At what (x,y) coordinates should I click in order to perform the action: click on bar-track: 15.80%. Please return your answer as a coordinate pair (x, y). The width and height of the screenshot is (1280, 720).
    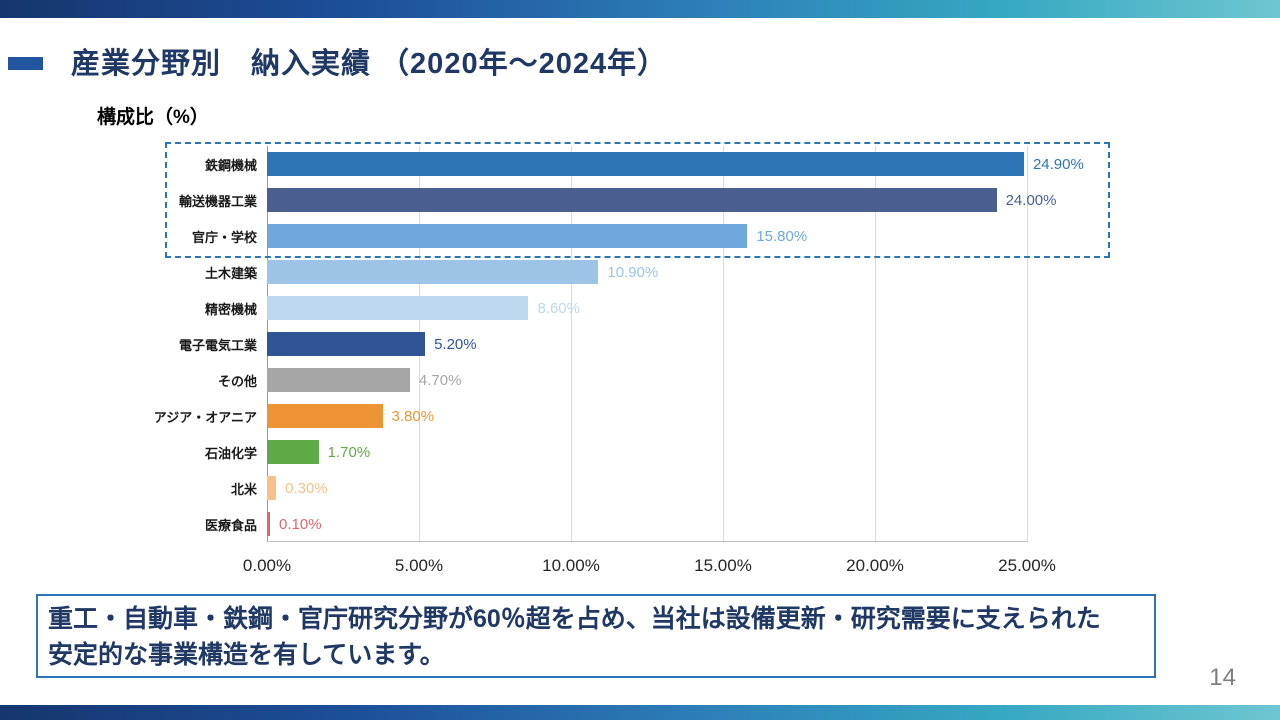
    Looking at the image, I should click on (651, 236).